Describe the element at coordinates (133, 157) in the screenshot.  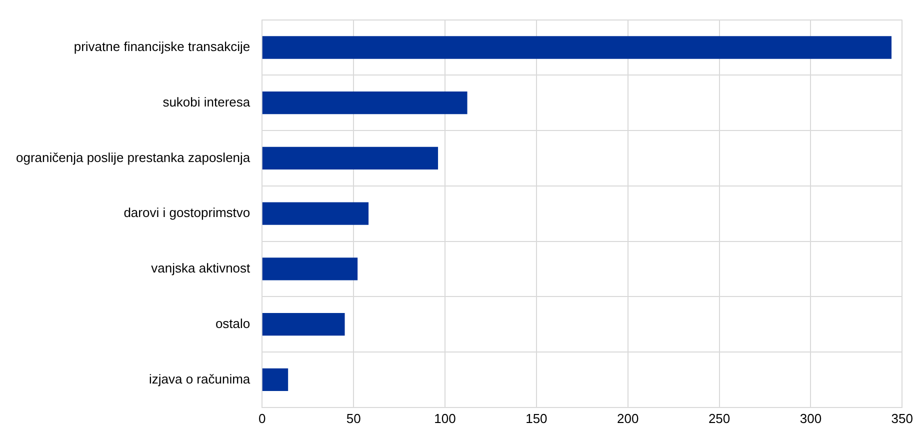
I see `y-tick-label: ograničenja poslije prestanka zaposlenja` at that location.